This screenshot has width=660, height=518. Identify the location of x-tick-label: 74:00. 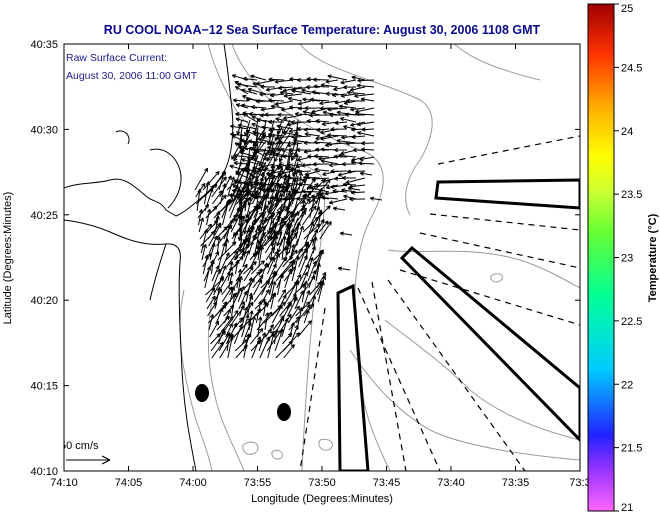
(193, 483).